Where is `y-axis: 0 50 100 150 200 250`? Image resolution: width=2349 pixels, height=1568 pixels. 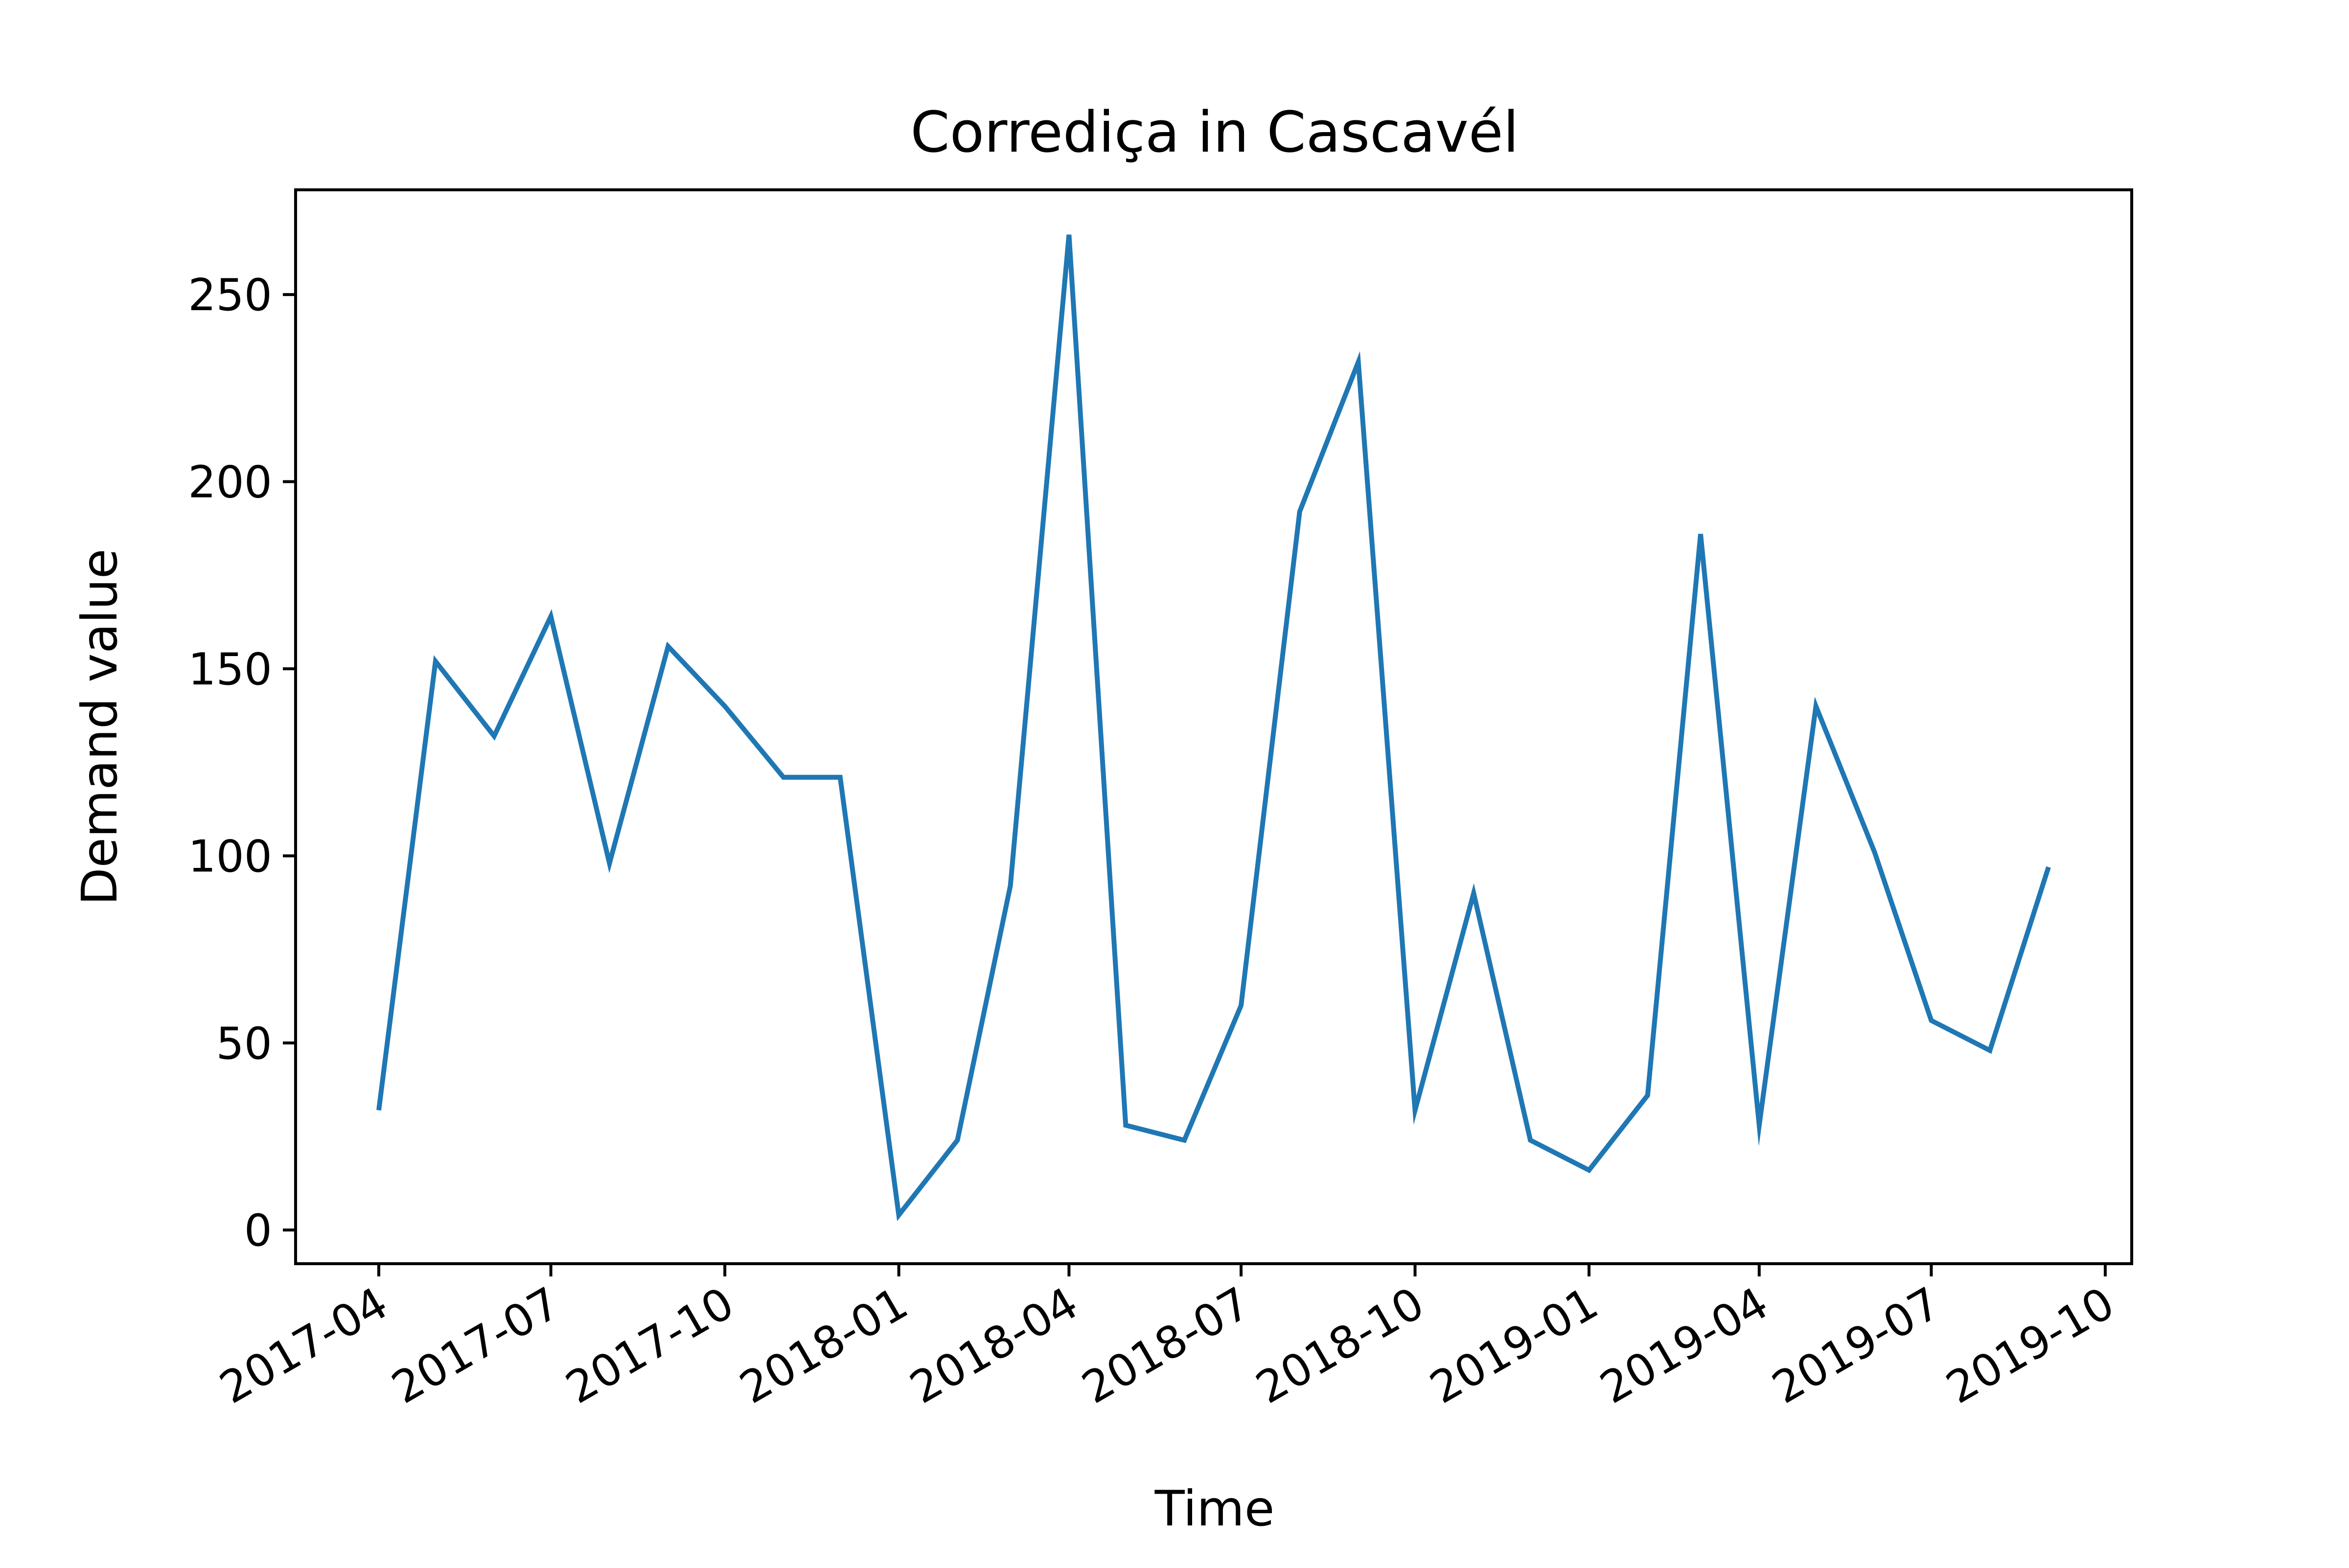
y-axis: 0 50 100 150 200 250 is located at coordinates (242, 763).